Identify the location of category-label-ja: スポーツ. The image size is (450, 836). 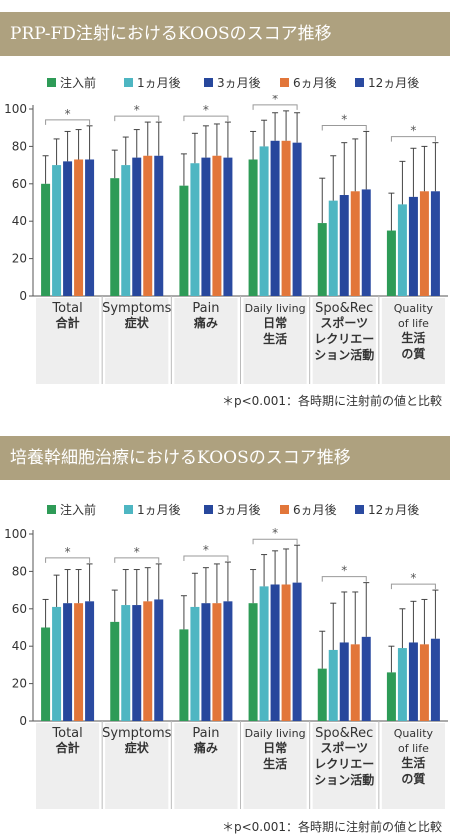
(344, 322).